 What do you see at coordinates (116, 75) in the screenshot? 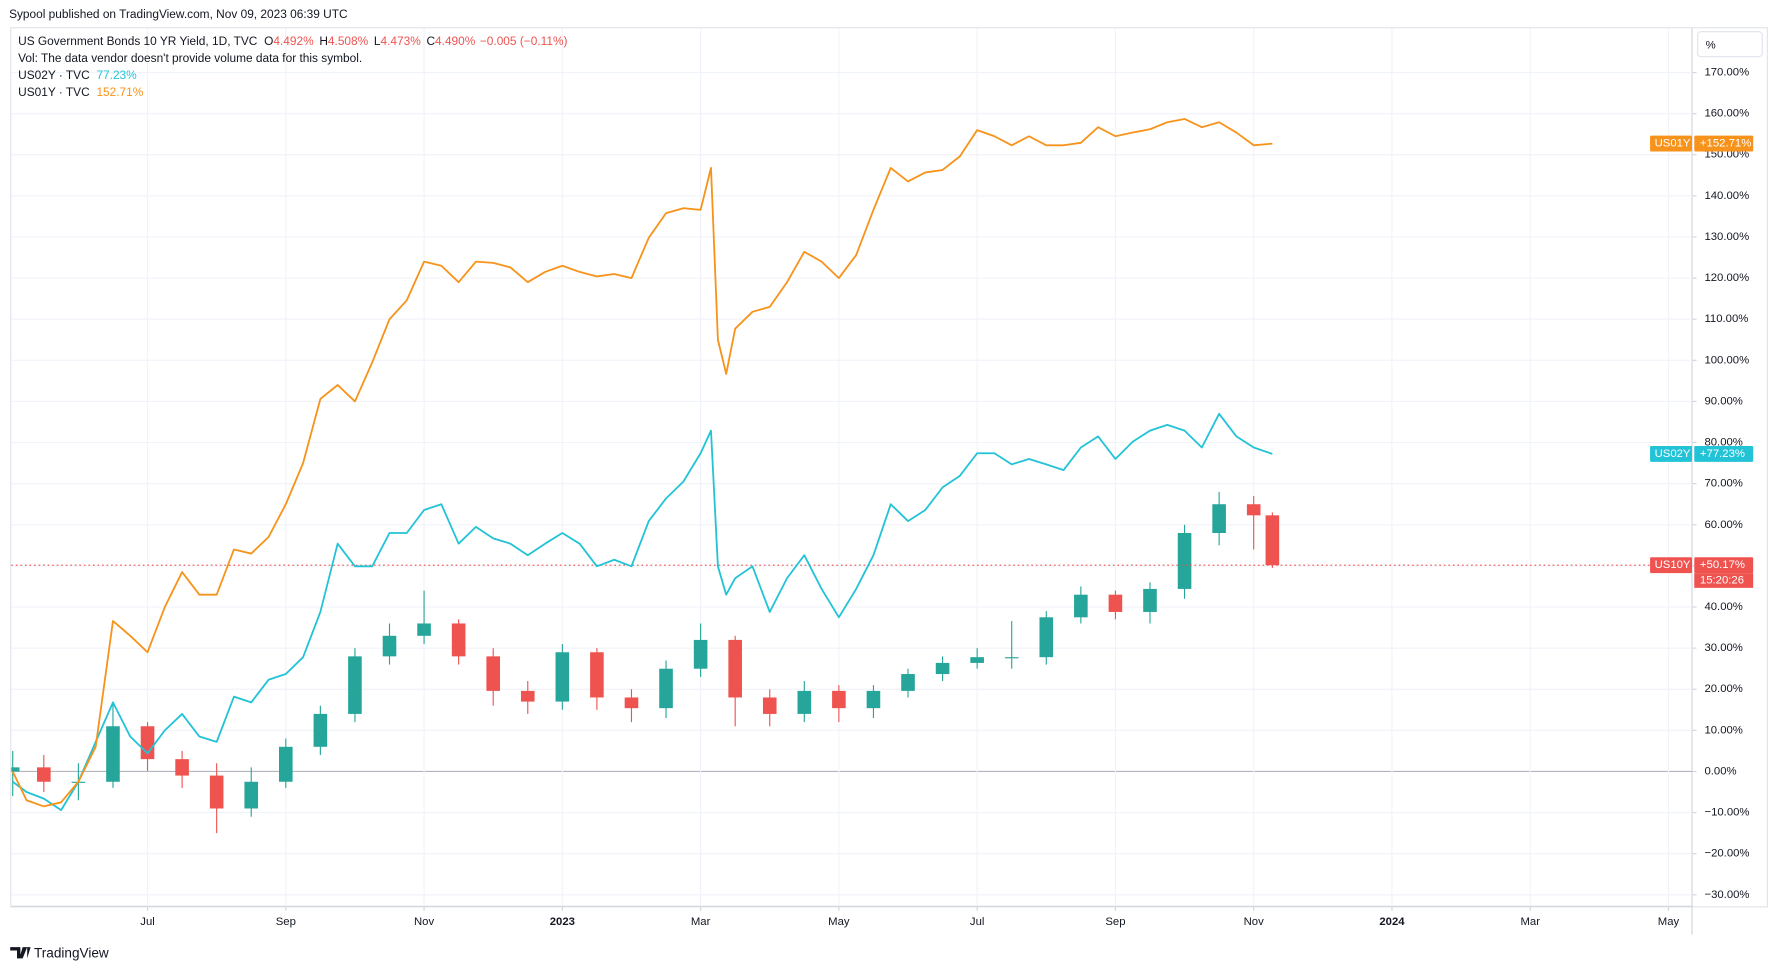
I see `legend-value: 77.23%` at bounding box center [116, 75].